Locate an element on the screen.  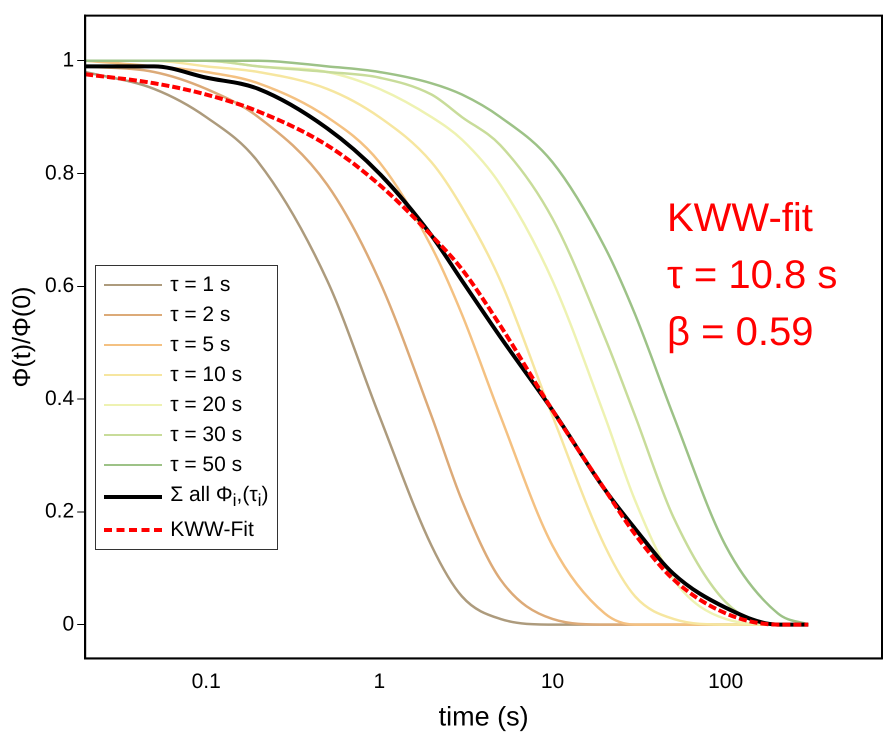
y-tick-label: 0.2 is located at coordinates (59, 511).